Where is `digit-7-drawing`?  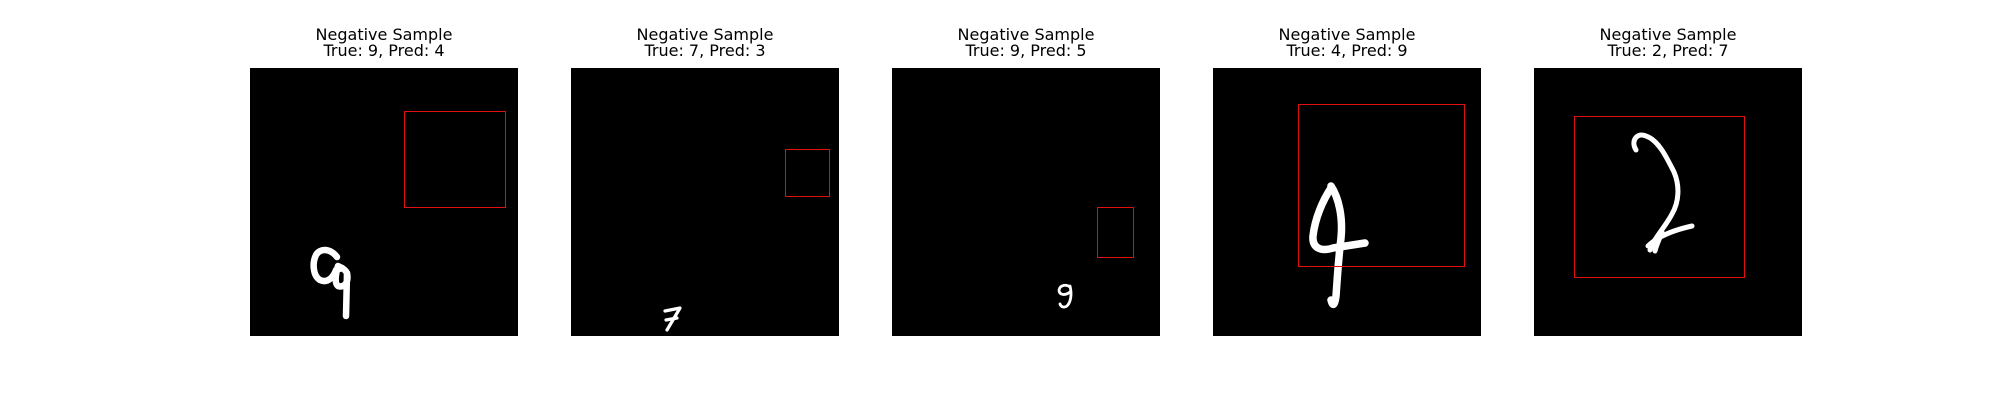 digit-7-drawing is located at coordinates (672, 319).